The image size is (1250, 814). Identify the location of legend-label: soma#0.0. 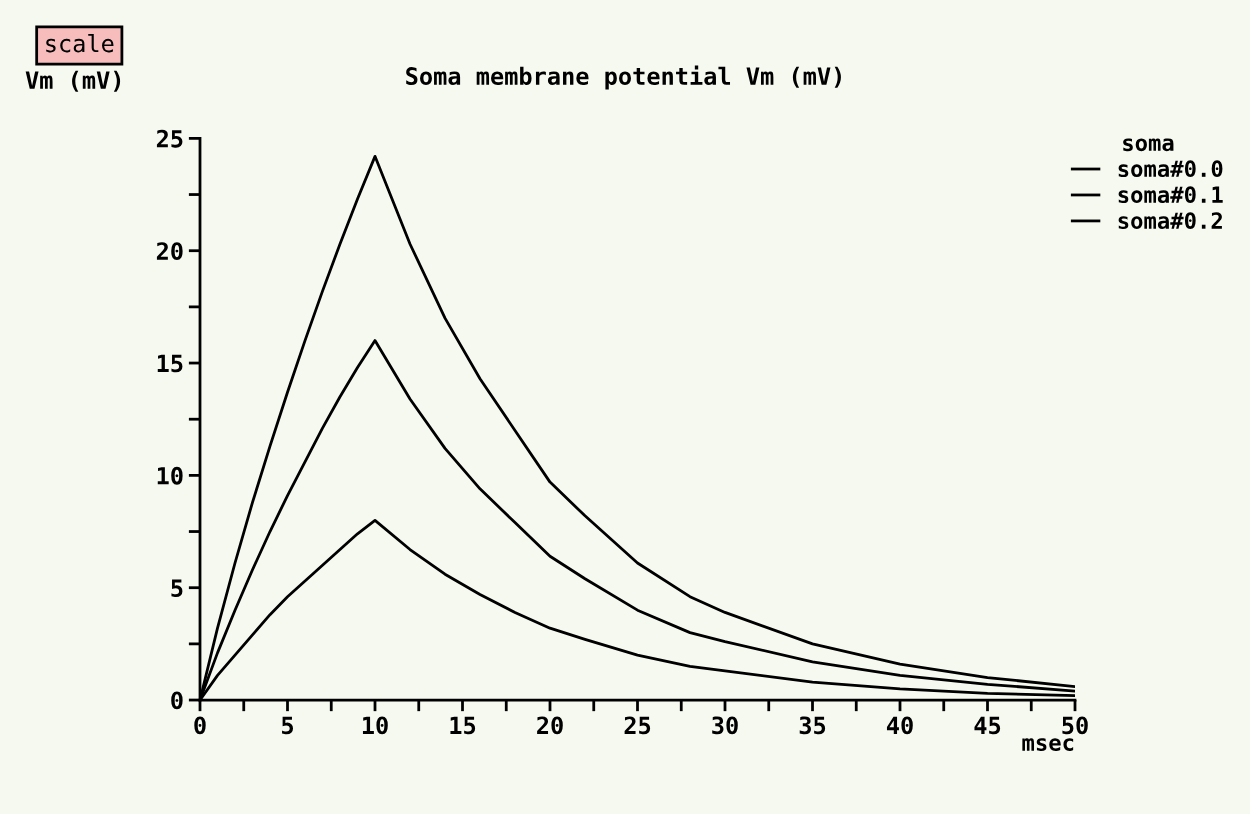
(1170, 169).